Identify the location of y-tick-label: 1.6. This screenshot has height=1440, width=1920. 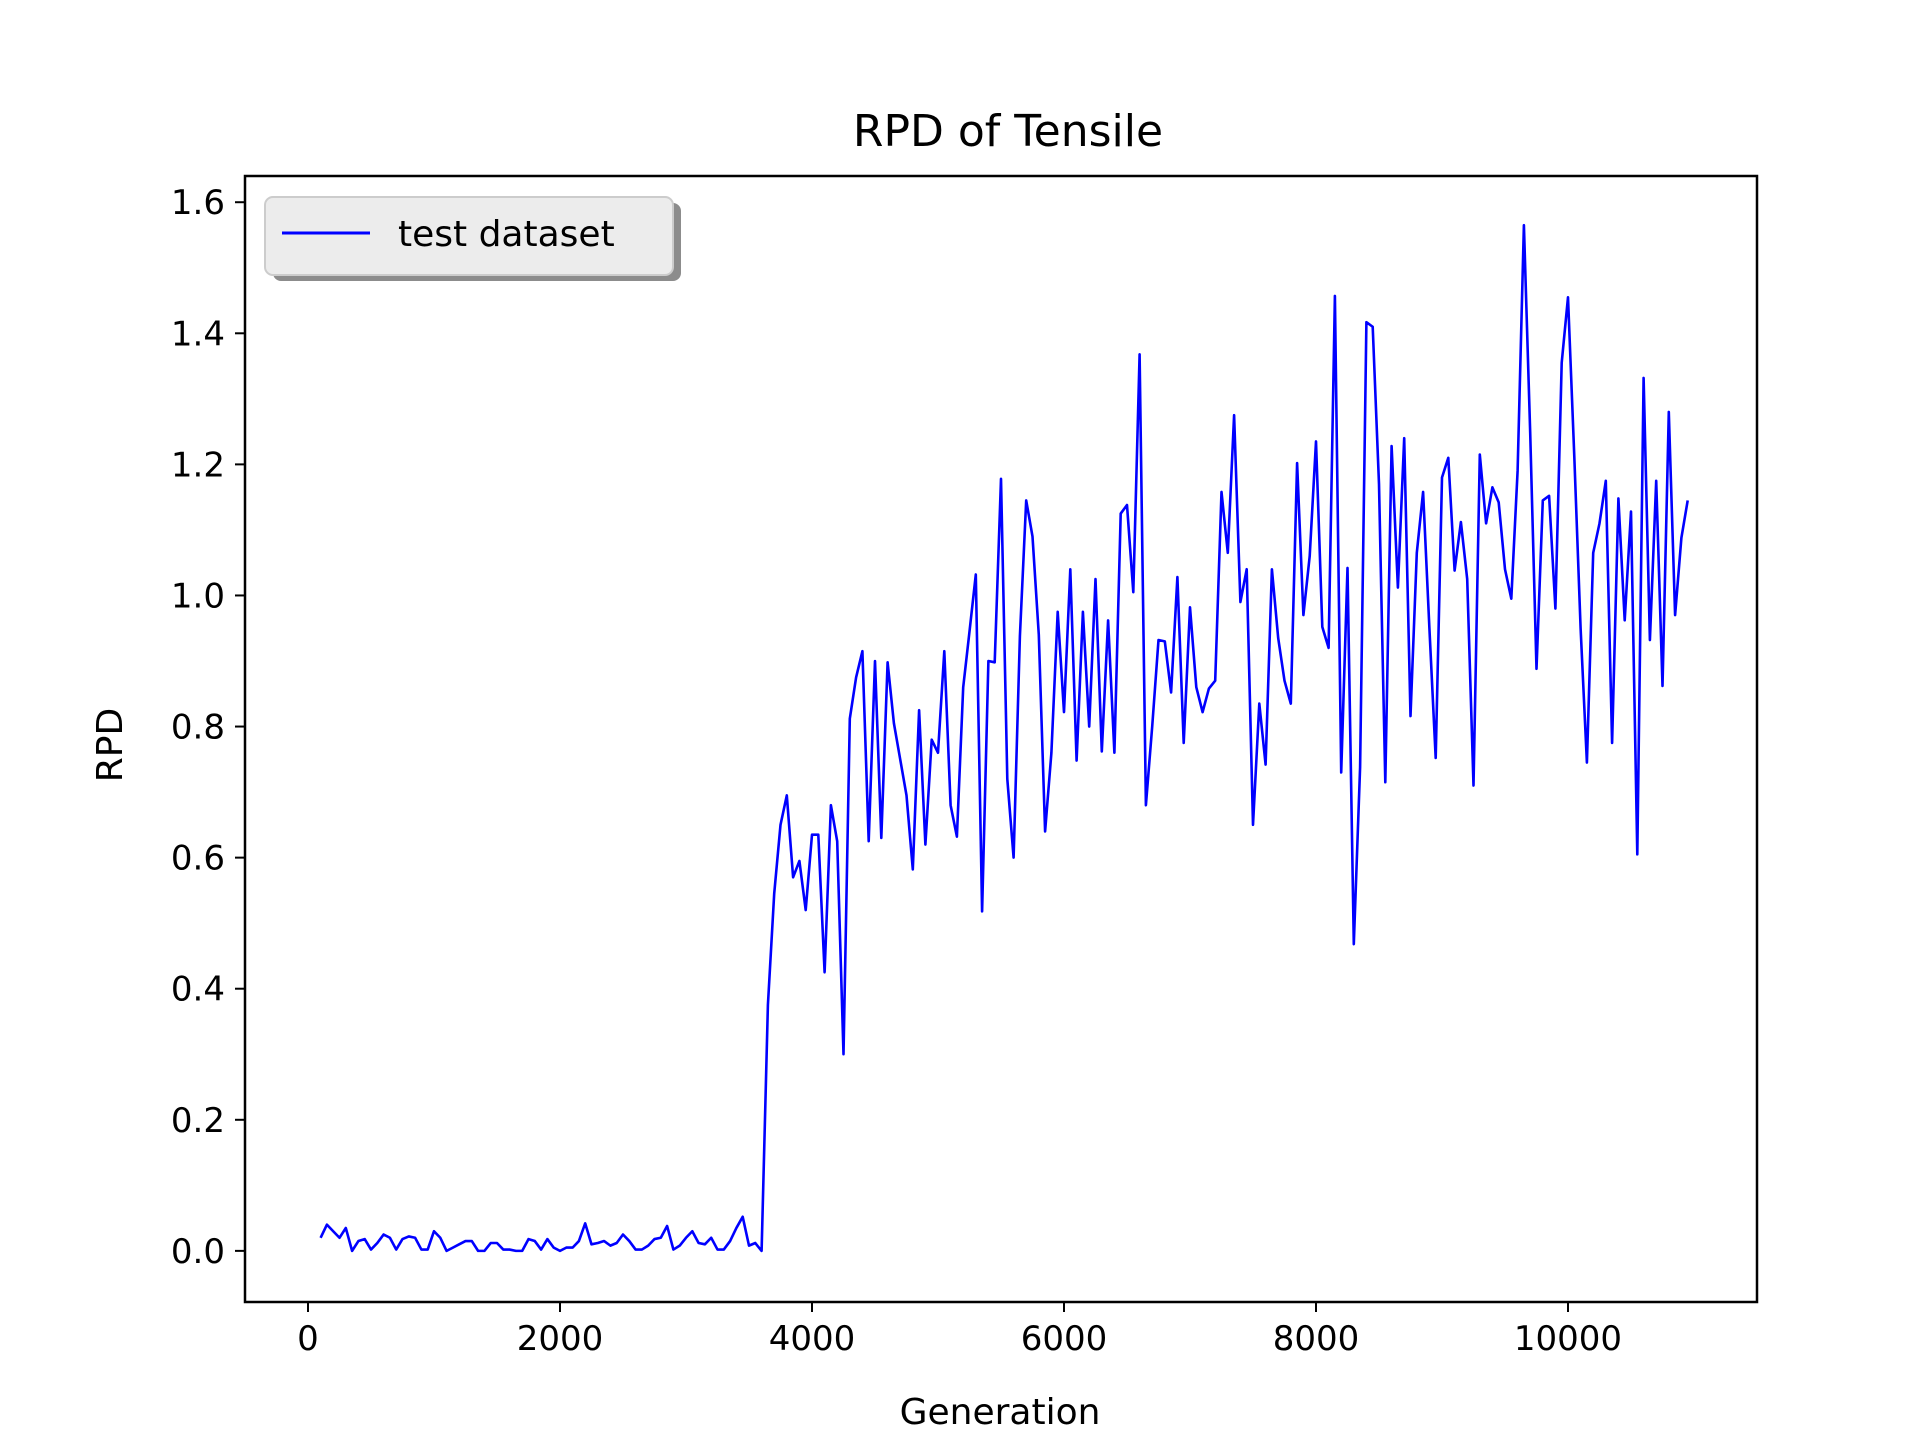
(198, 203).